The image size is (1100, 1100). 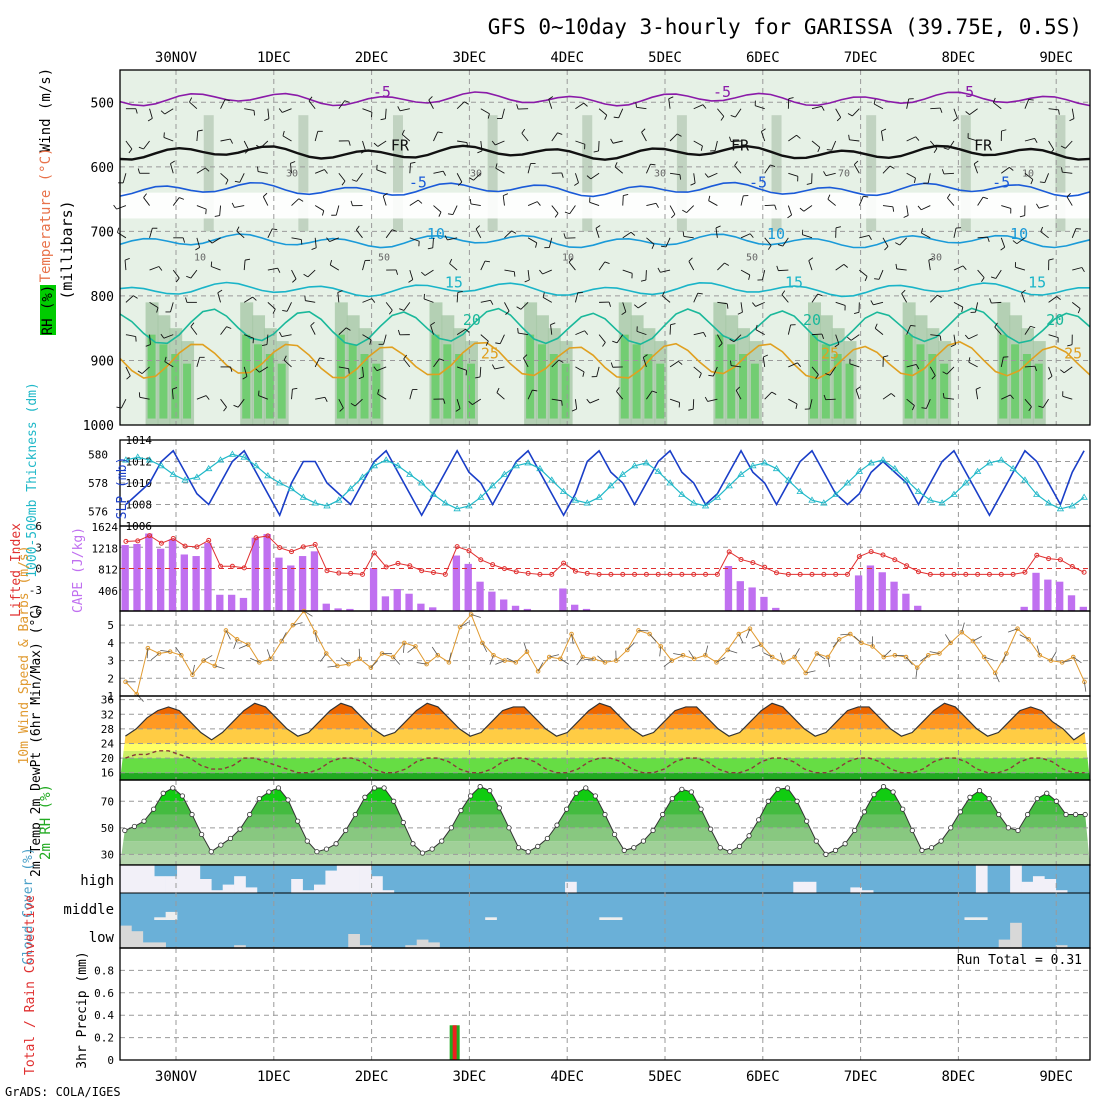 I want to click on slp-line, so click(x=605, y=483).